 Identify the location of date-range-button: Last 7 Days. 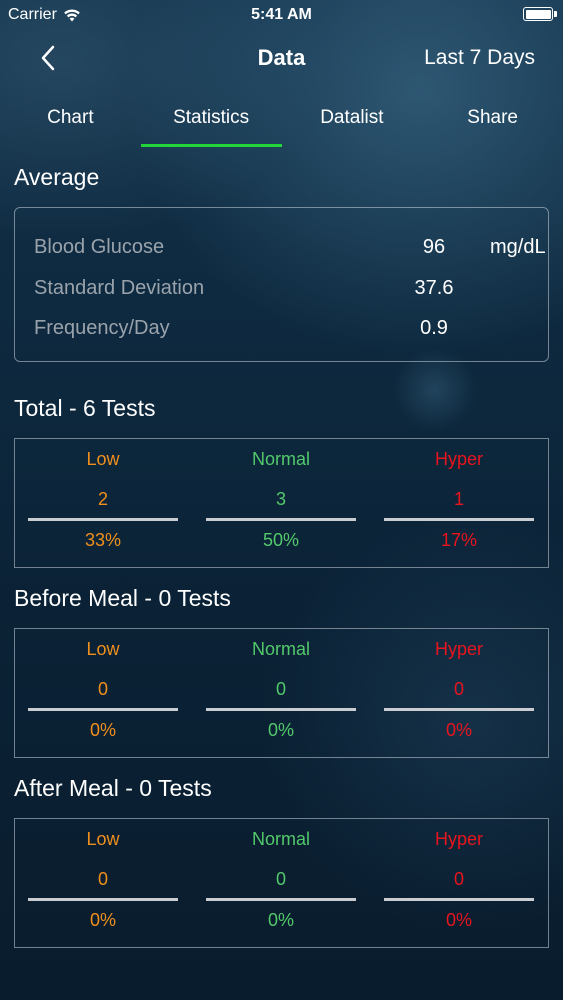
(479, 57).